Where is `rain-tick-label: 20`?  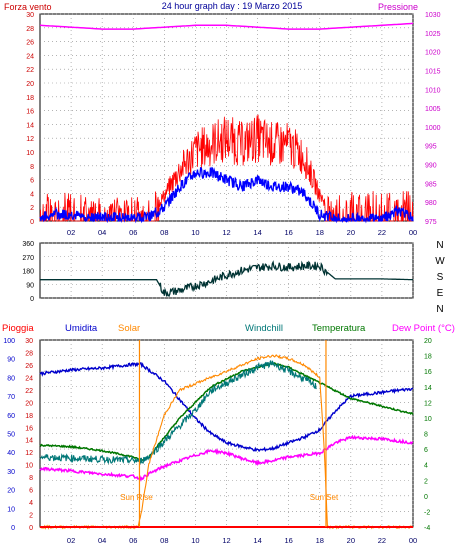 rain-tick-label: 20 is located at coordinates (29, 403).